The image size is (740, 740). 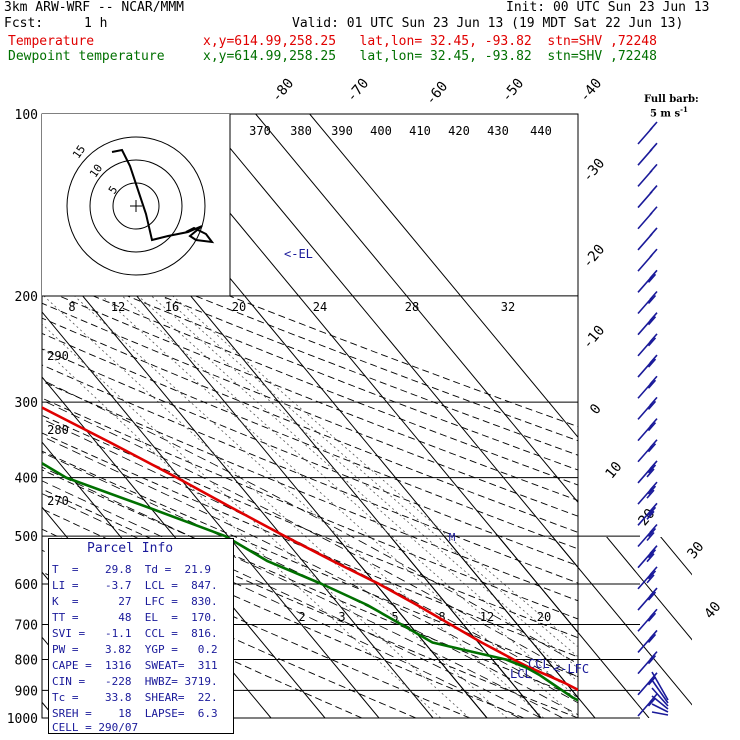 I want to click on parcel-info-row: LI = -3.7 LCL = 847., so click(x=135, y=585).